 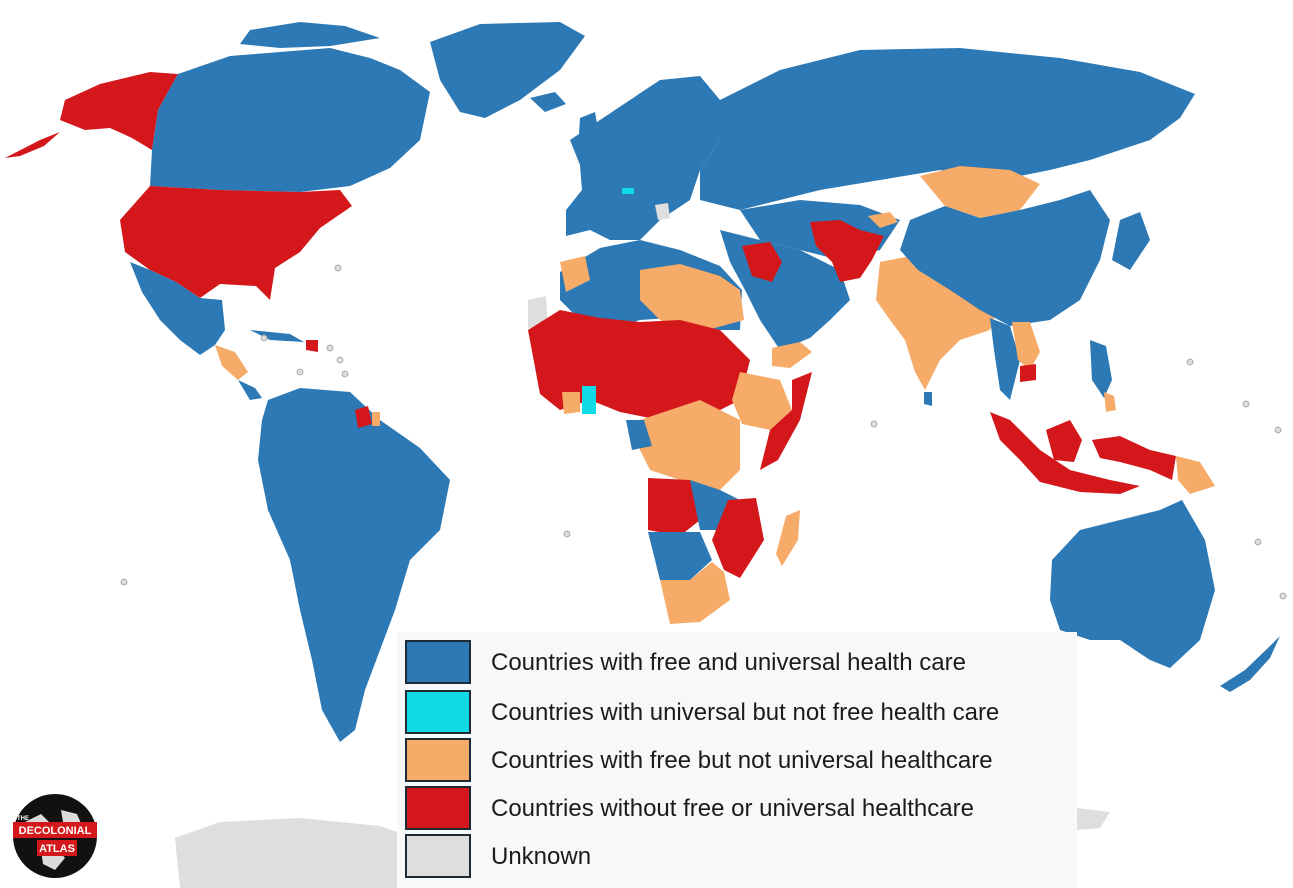 What do you see at coordinates (1064, 441) in the screenshot?
I see `region-borneo` at bounding box center [1064, 441].